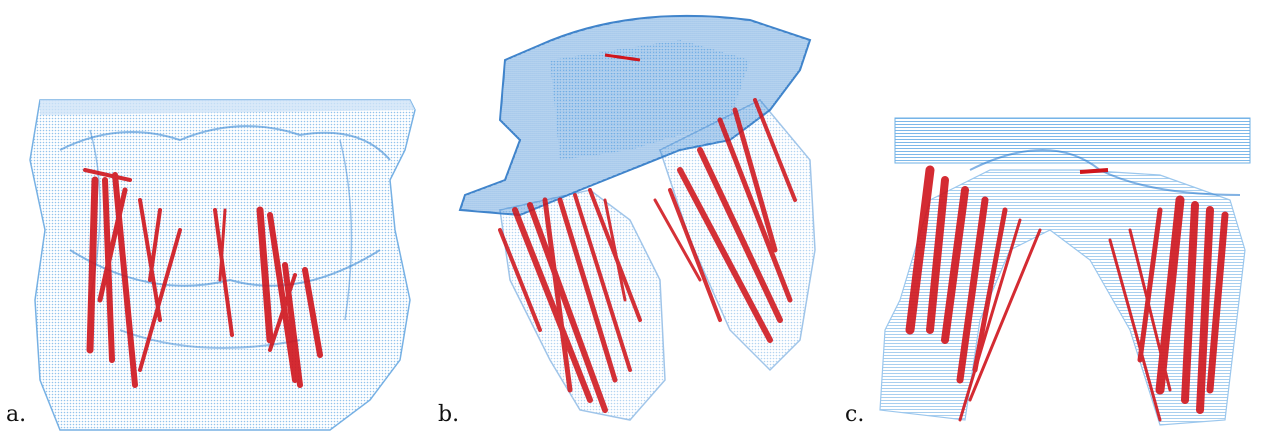  Describe the element at coordinates (16, 414) in the screenshot. I see `panel-label-a: a.` at that location.